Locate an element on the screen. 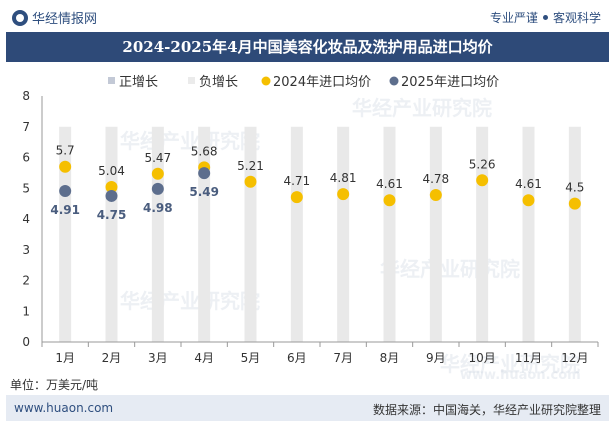 This screenshot has width=615, height=427. x-tick-label: 5月 is located at coordinates (251, 358).